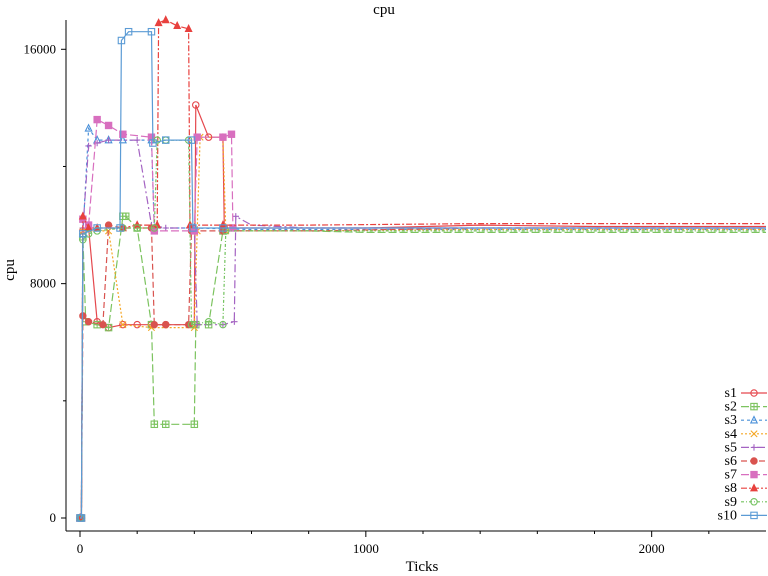  Describe the element at coordinates (746, 502) in the screenshot. I see `legend-item-s9: s9` at that location.